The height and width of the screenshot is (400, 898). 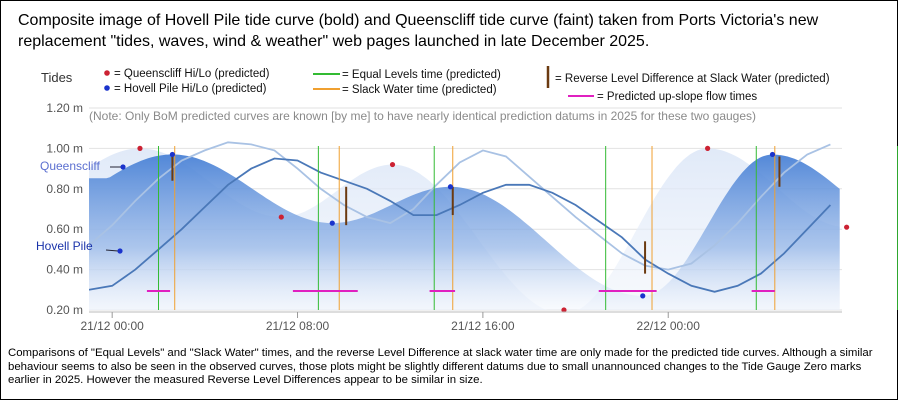 What do you see at coordinates (64, 229) in the screenshot?
I see `y-tick-label: 0.60 m` at bounding box center [64, 229].